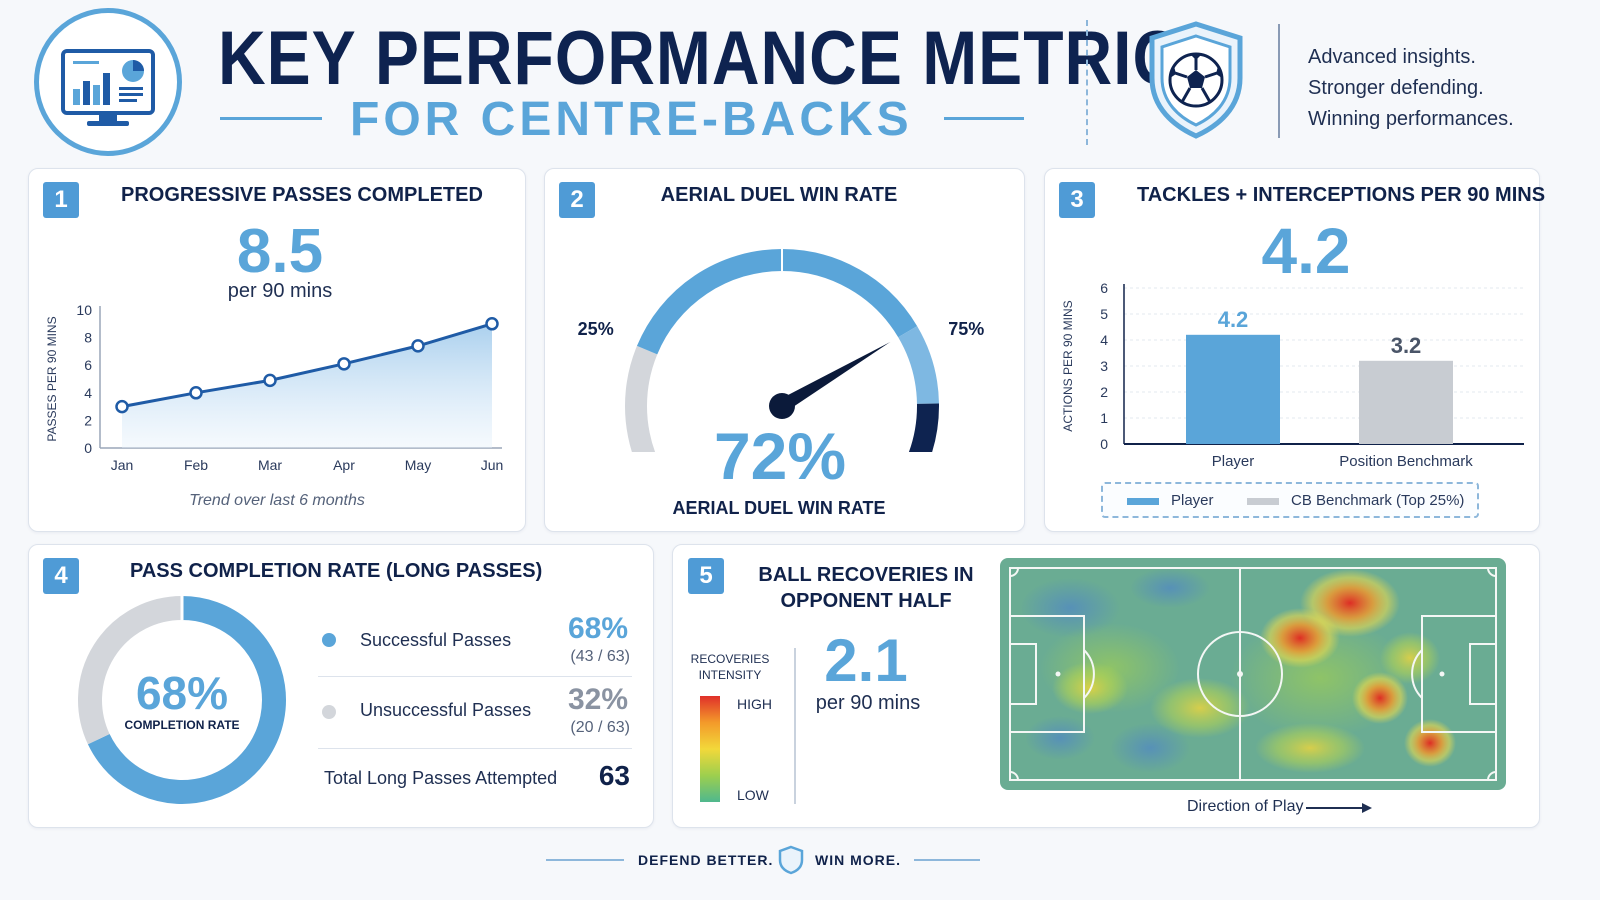 The height and width of the screenshot is (900, 1600). I want to click on donut-slice-successful-passes, so click(186, 700).